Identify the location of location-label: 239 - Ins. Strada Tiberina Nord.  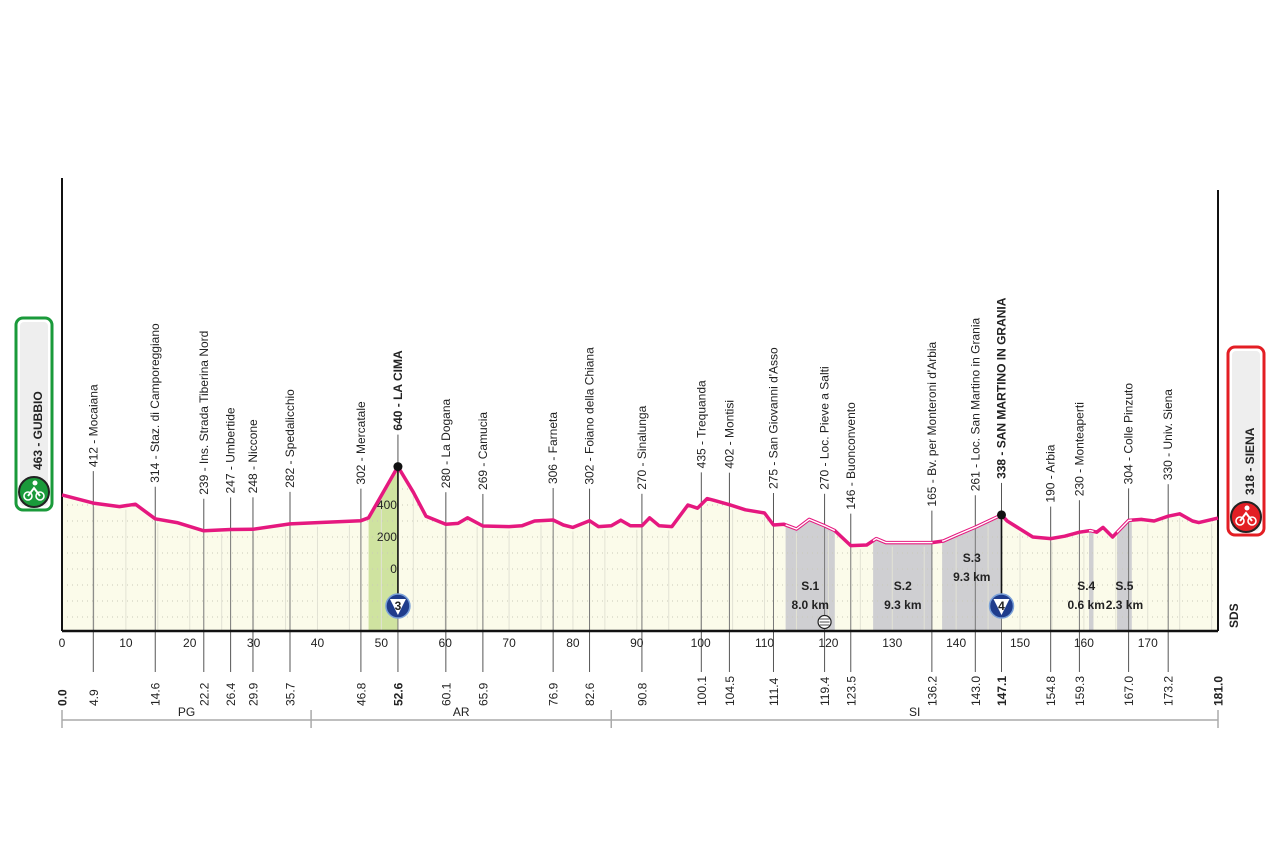
(204, 413).